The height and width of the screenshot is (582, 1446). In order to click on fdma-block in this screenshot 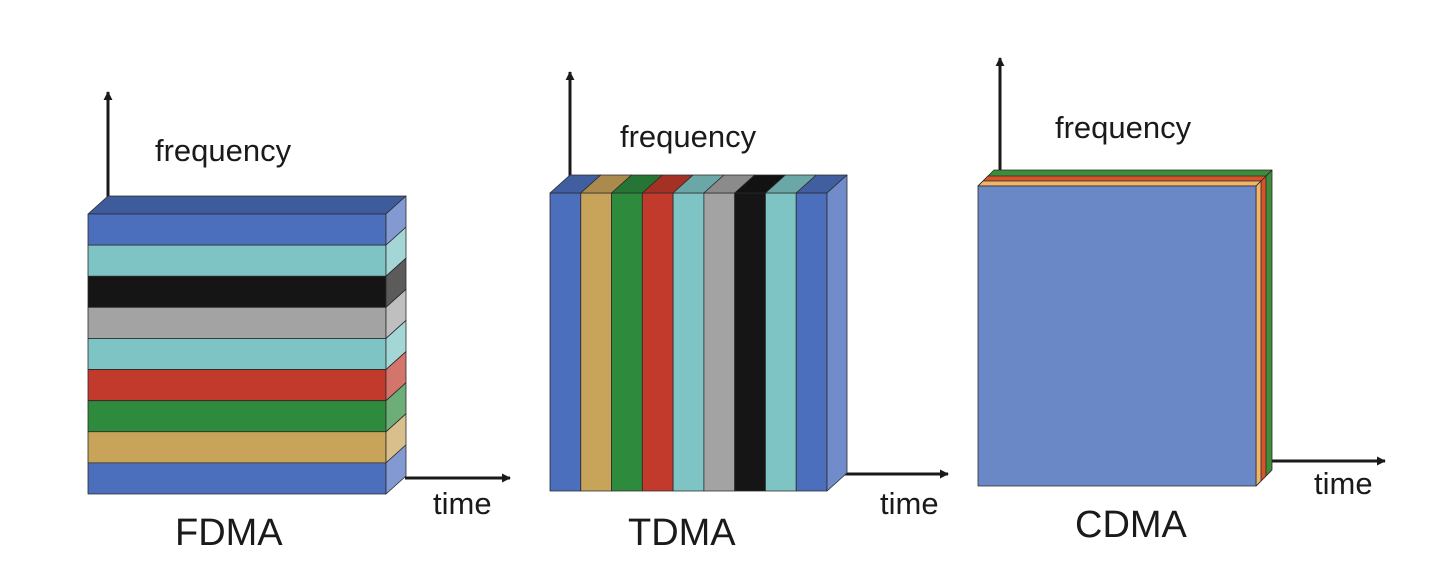, I will do `click(247, 345)`.